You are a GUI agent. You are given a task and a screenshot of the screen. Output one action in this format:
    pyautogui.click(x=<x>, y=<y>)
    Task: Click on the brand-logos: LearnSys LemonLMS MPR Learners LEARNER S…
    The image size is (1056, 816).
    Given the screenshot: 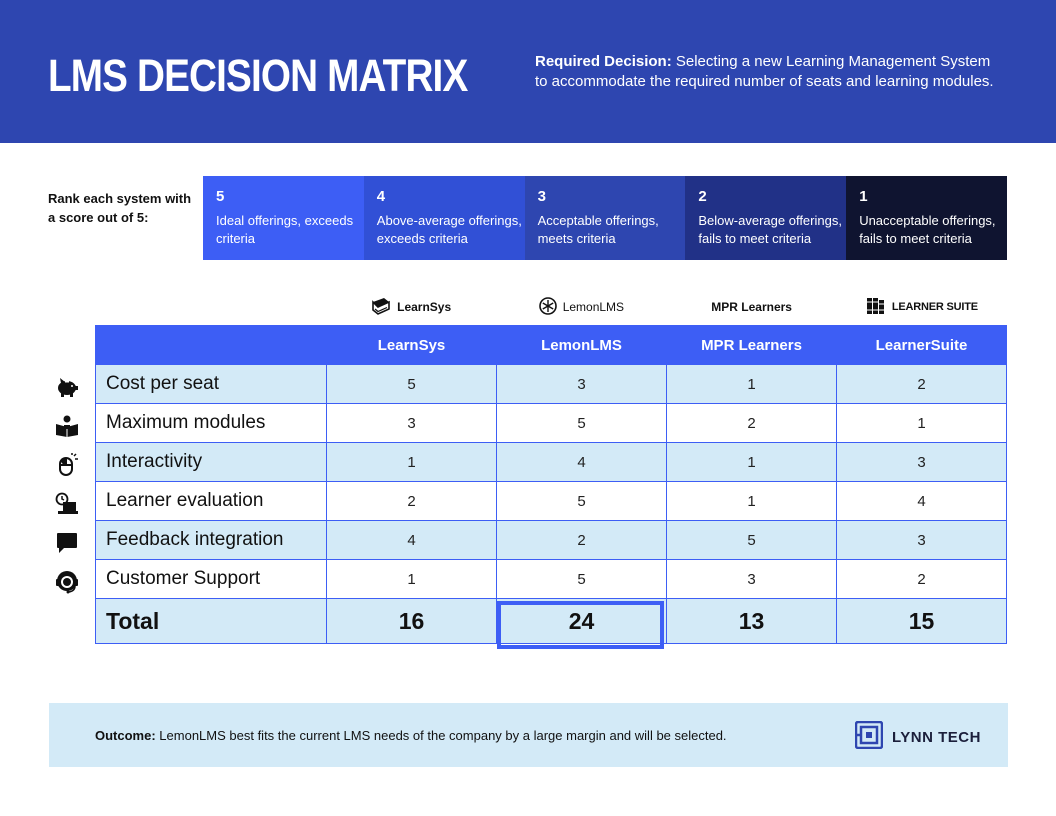 What is the action you would take?
    pyautogui.click(x=666, y=307)
    